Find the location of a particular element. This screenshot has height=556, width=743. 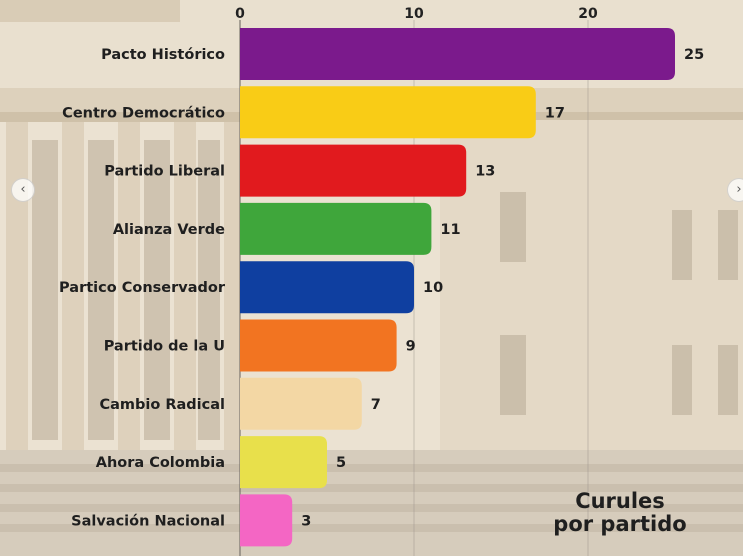

chevron-left-icon: ‹ is located at coordinates (23, 189).